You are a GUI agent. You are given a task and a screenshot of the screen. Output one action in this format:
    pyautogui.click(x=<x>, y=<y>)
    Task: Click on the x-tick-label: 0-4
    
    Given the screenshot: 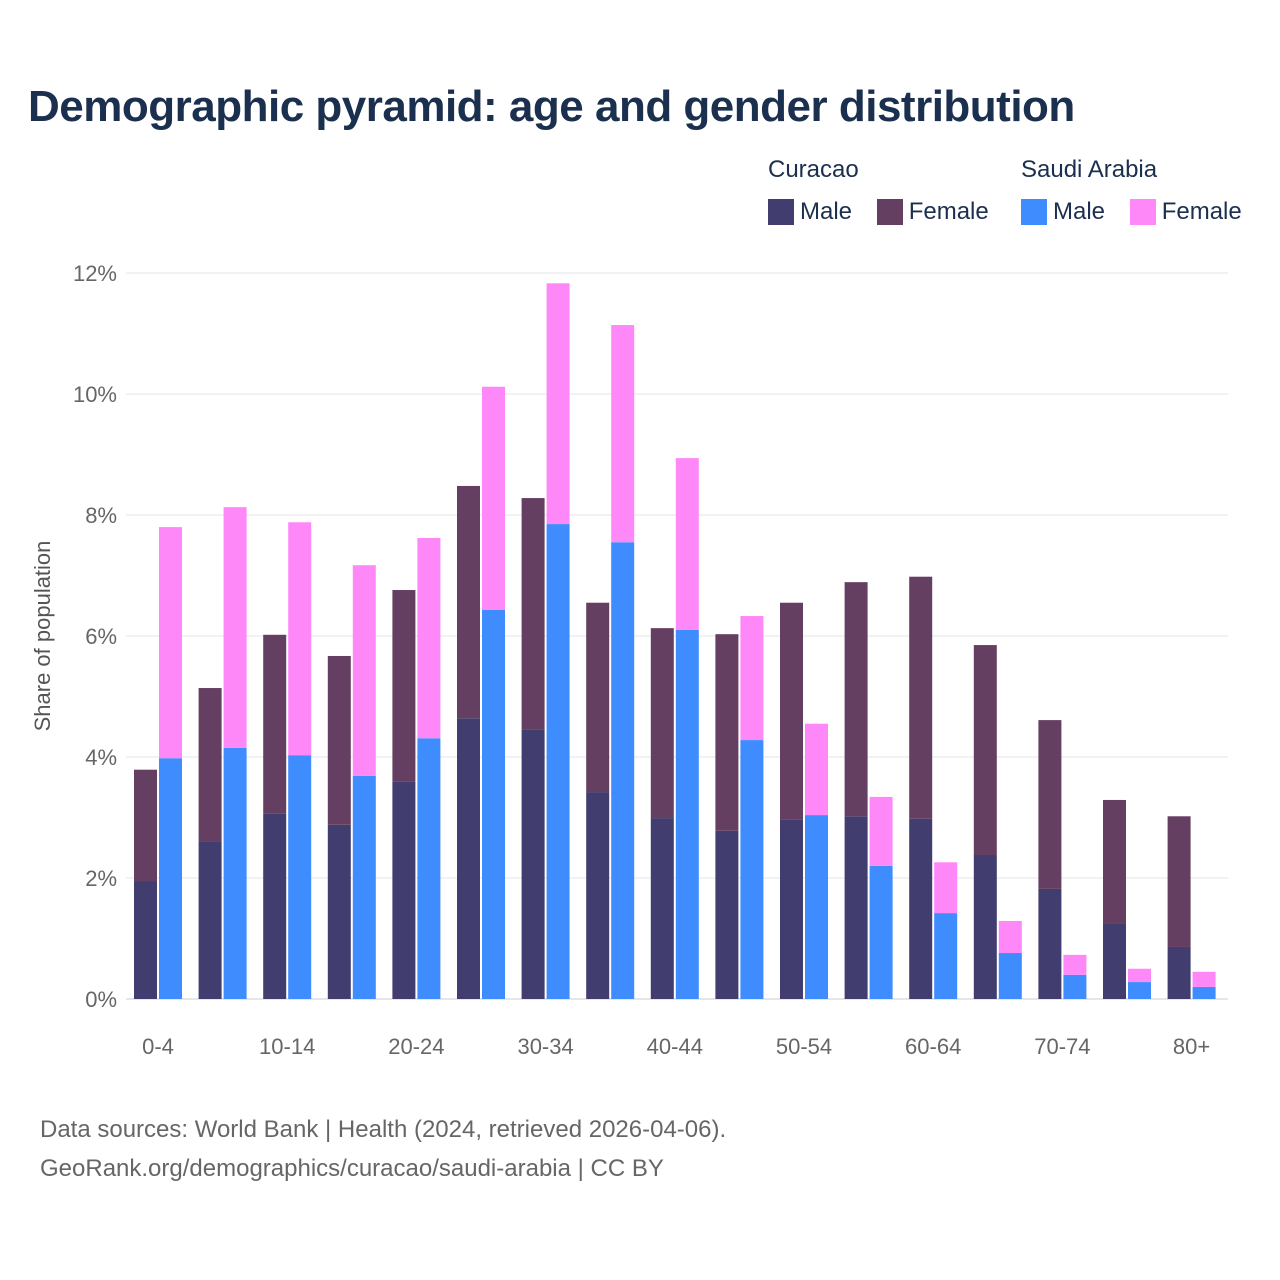 What is the action you would take?
    pyautogui.click(x=158, y=1046)
    